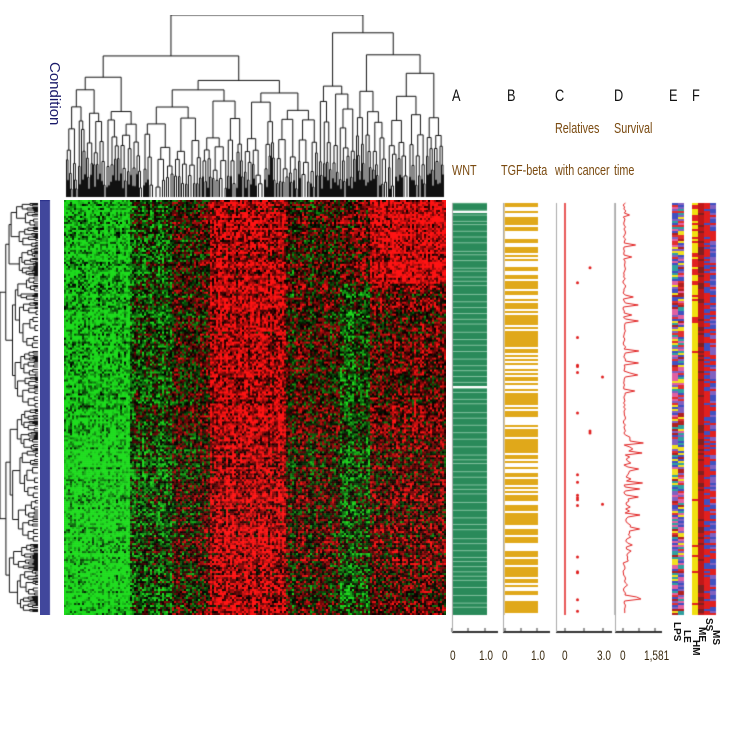  What do you see at coordinates (577, 128) in the screenshot?
I see `relatives-title-line1: Relatives` at bounding box center [577, 128].